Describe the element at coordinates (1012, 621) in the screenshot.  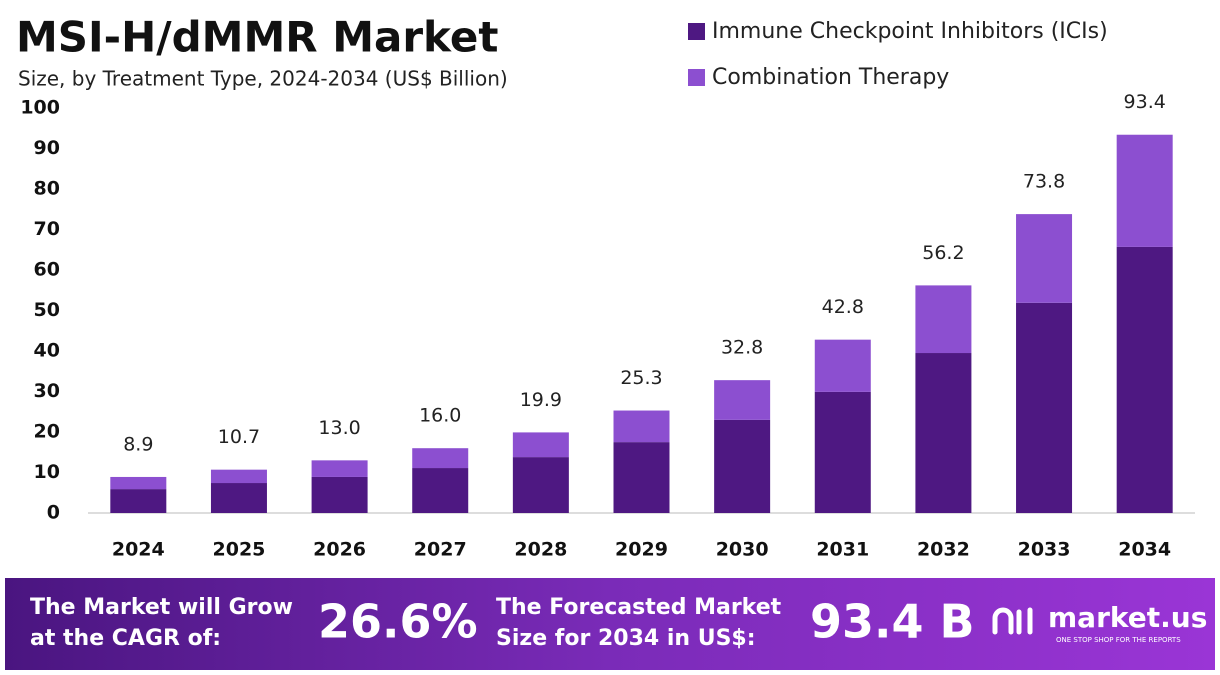
I see `logo-icon` at that location.